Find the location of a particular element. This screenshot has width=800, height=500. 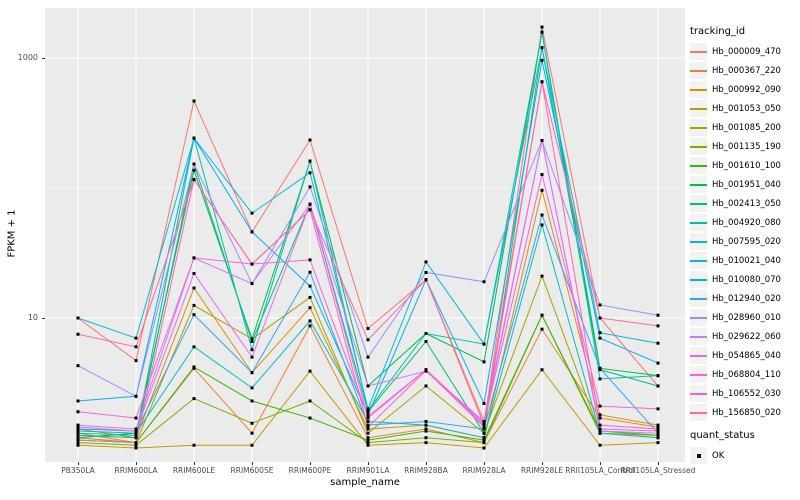

legend-item: Hb_001053_050 is located at coordinates (745, 108).